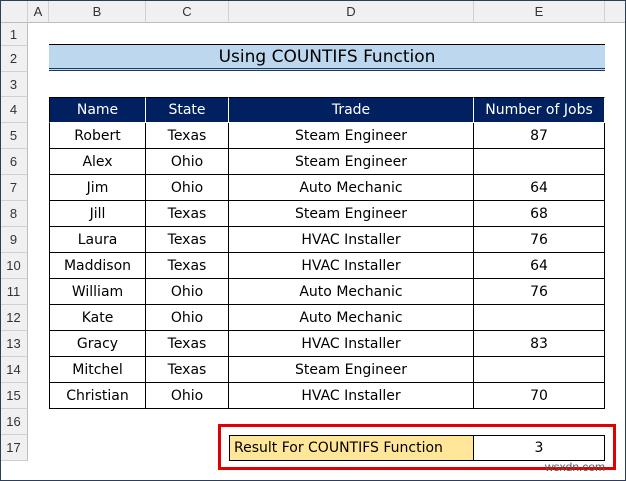 This screenshot has width=626, height=481. I want to click on table-cell: Gracy, so click(97, 344).